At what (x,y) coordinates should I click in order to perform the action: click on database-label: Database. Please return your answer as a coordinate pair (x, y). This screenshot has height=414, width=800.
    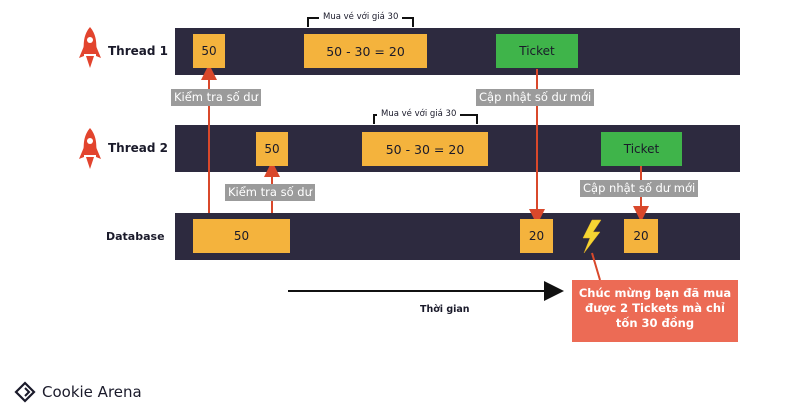
    Looking at the image, I should click on (135, 236).